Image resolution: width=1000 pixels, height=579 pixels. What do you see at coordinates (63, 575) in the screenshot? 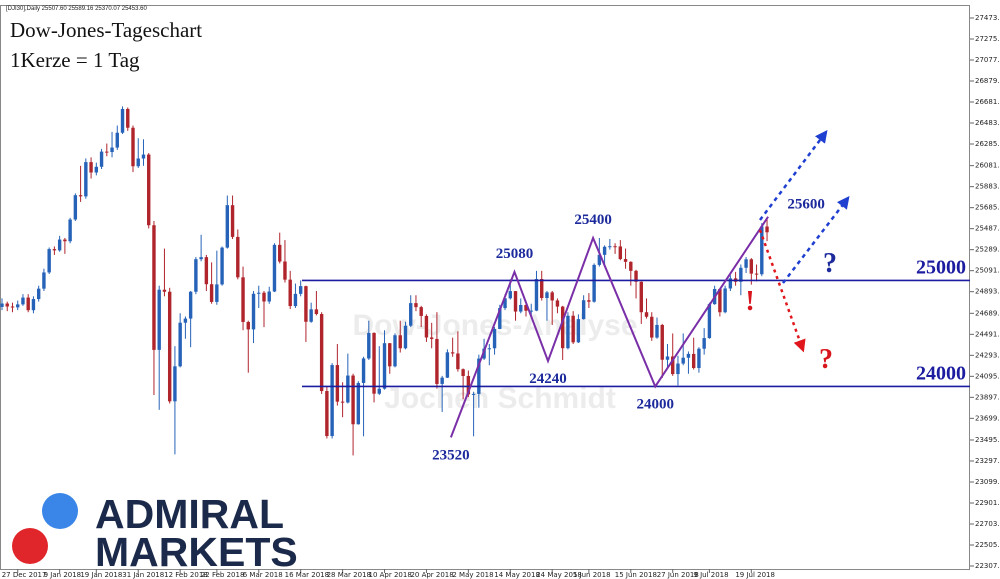
I see `x-tick-label: 9 Jan 2018` at bounding box center [63, 575].